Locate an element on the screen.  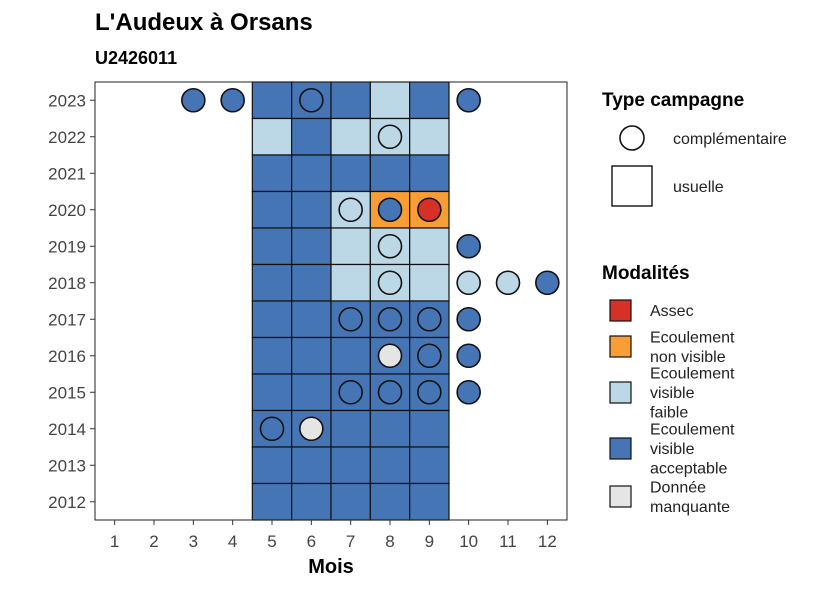
y-tick-label: 2019 is located at coordinates (67, 246).